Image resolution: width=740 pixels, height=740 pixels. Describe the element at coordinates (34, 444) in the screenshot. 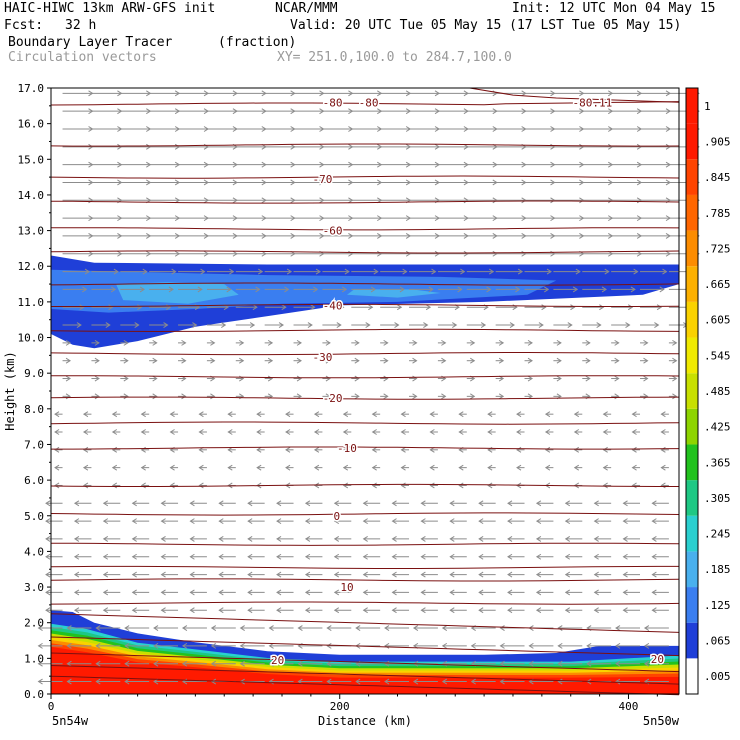

I see `y-tick-label: 7.0` at that location.